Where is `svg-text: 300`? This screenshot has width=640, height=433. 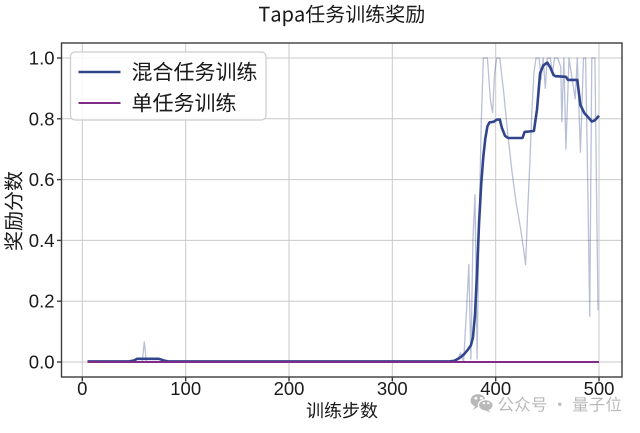 svg-text: 300 is located at coordinates (392, 388).